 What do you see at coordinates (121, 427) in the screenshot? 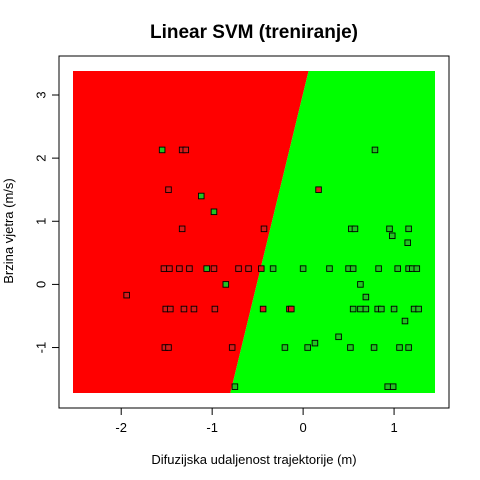
I see `x-tick-label: -2` at bounding box center [121, 427].